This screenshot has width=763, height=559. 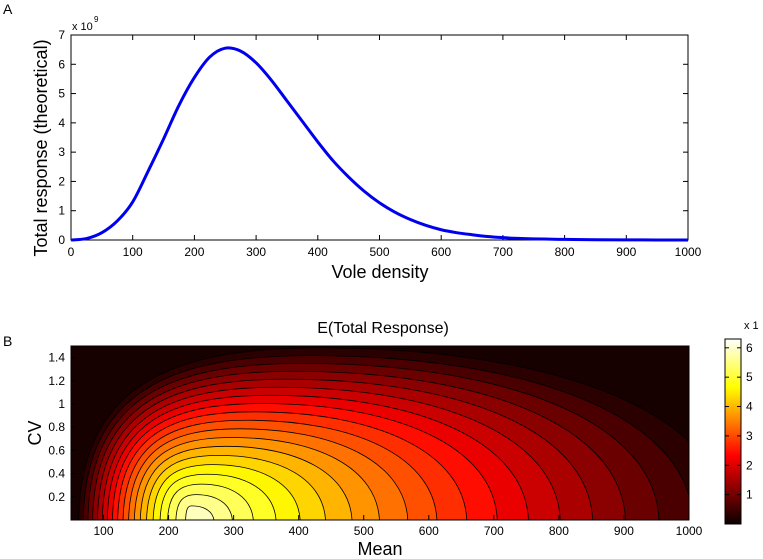 What do you see at coordinates (234, 531) in the screenshot?
I see `panel-b-xtick-label: 300` at bounding box center [234, 531].